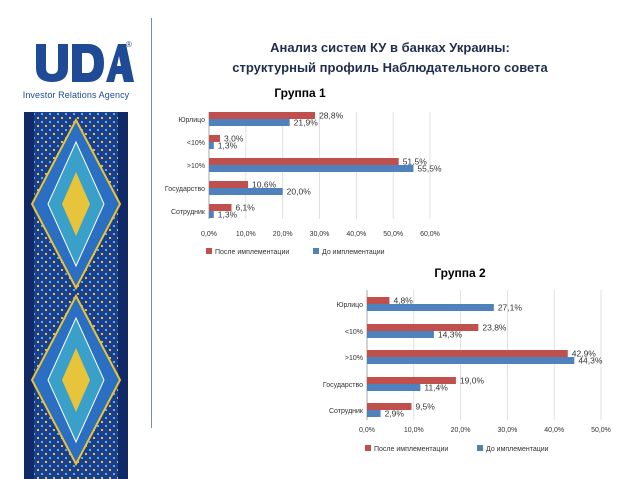  What do you see at coordinates (403, 301) in the screenshot?
I see `data-label: 4,8%` at bounding box center [403, 301].